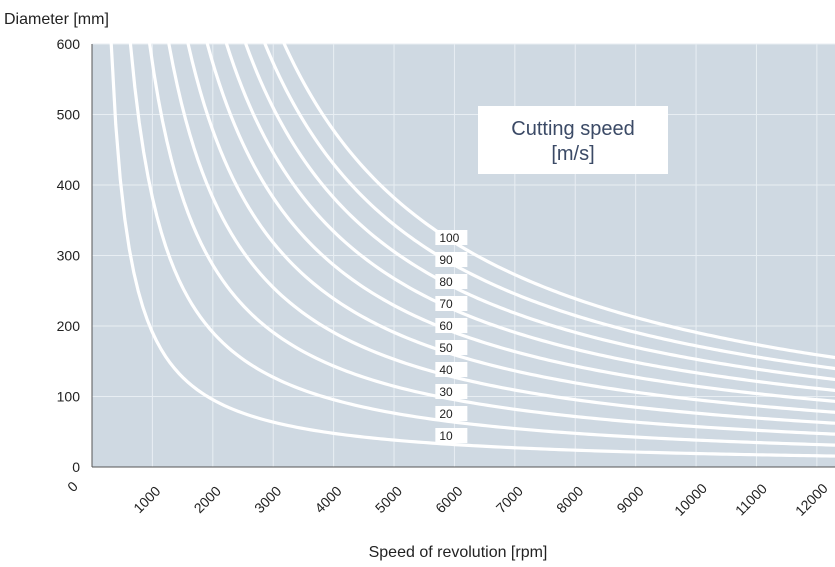 The width and height of the screenshot is (835, 567). What do you see at coordinates (446, 282) in the screenshot?
I see `curve-label-80: 80` at bounding box center [446, 282].